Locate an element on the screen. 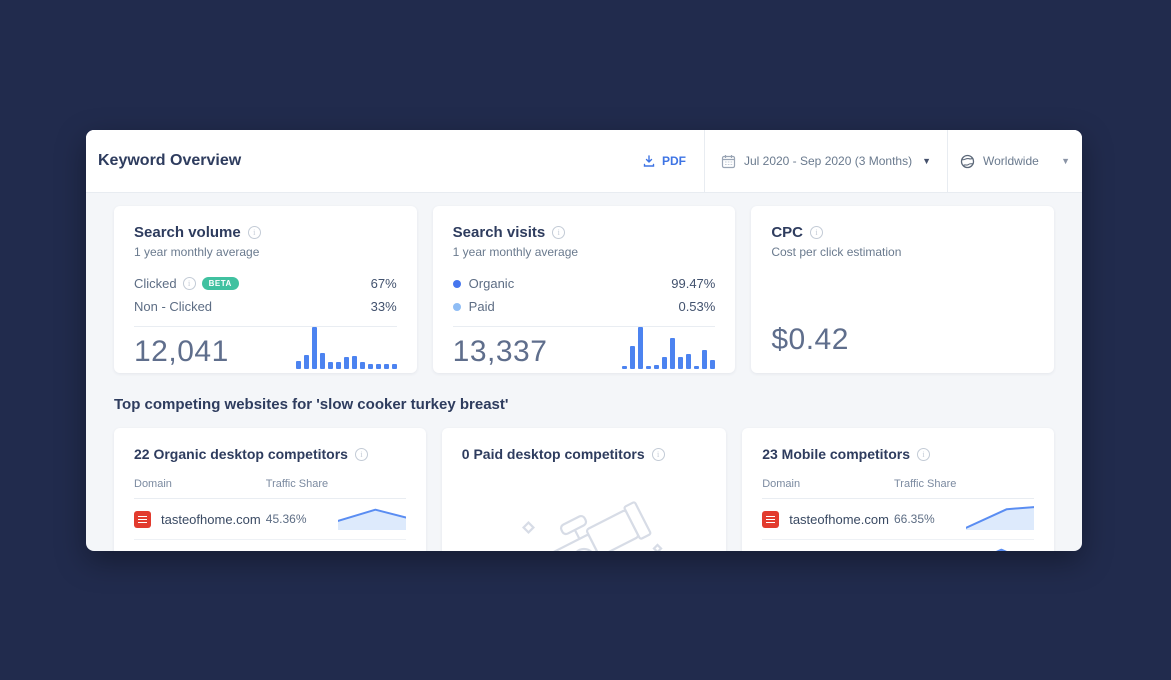  region-select: Worldwide ▼ is located at coordinates (1015, 161).